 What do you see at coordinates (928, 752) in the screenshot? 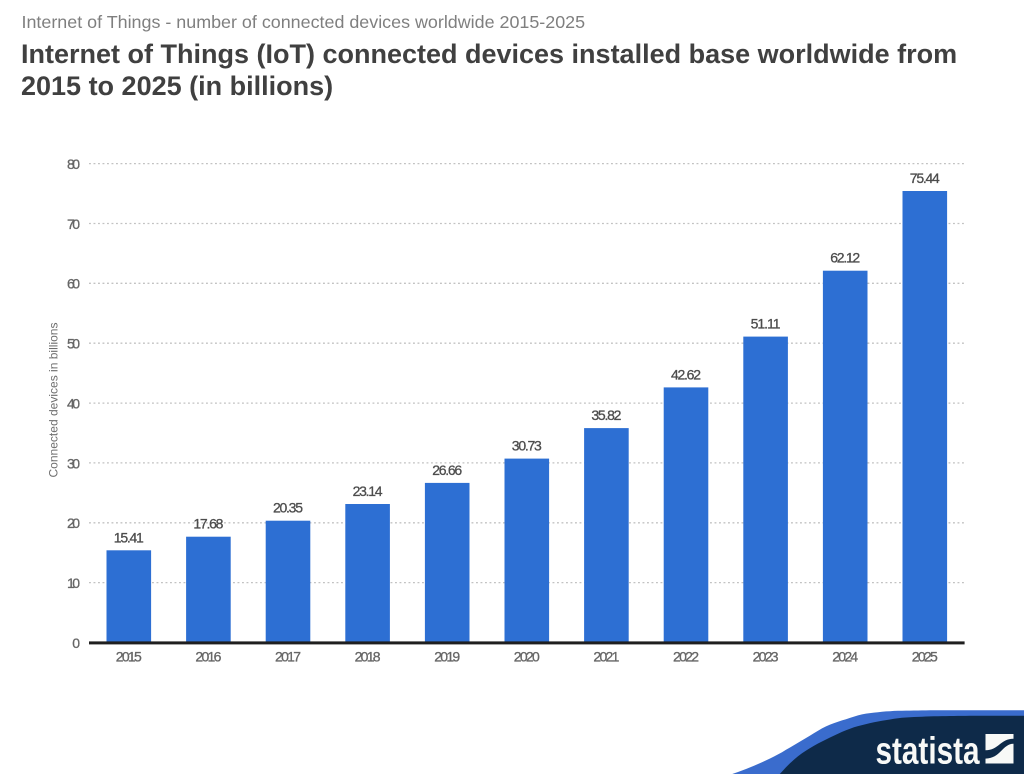
I see `svg-text: statista` at bounding box center [928, 752].